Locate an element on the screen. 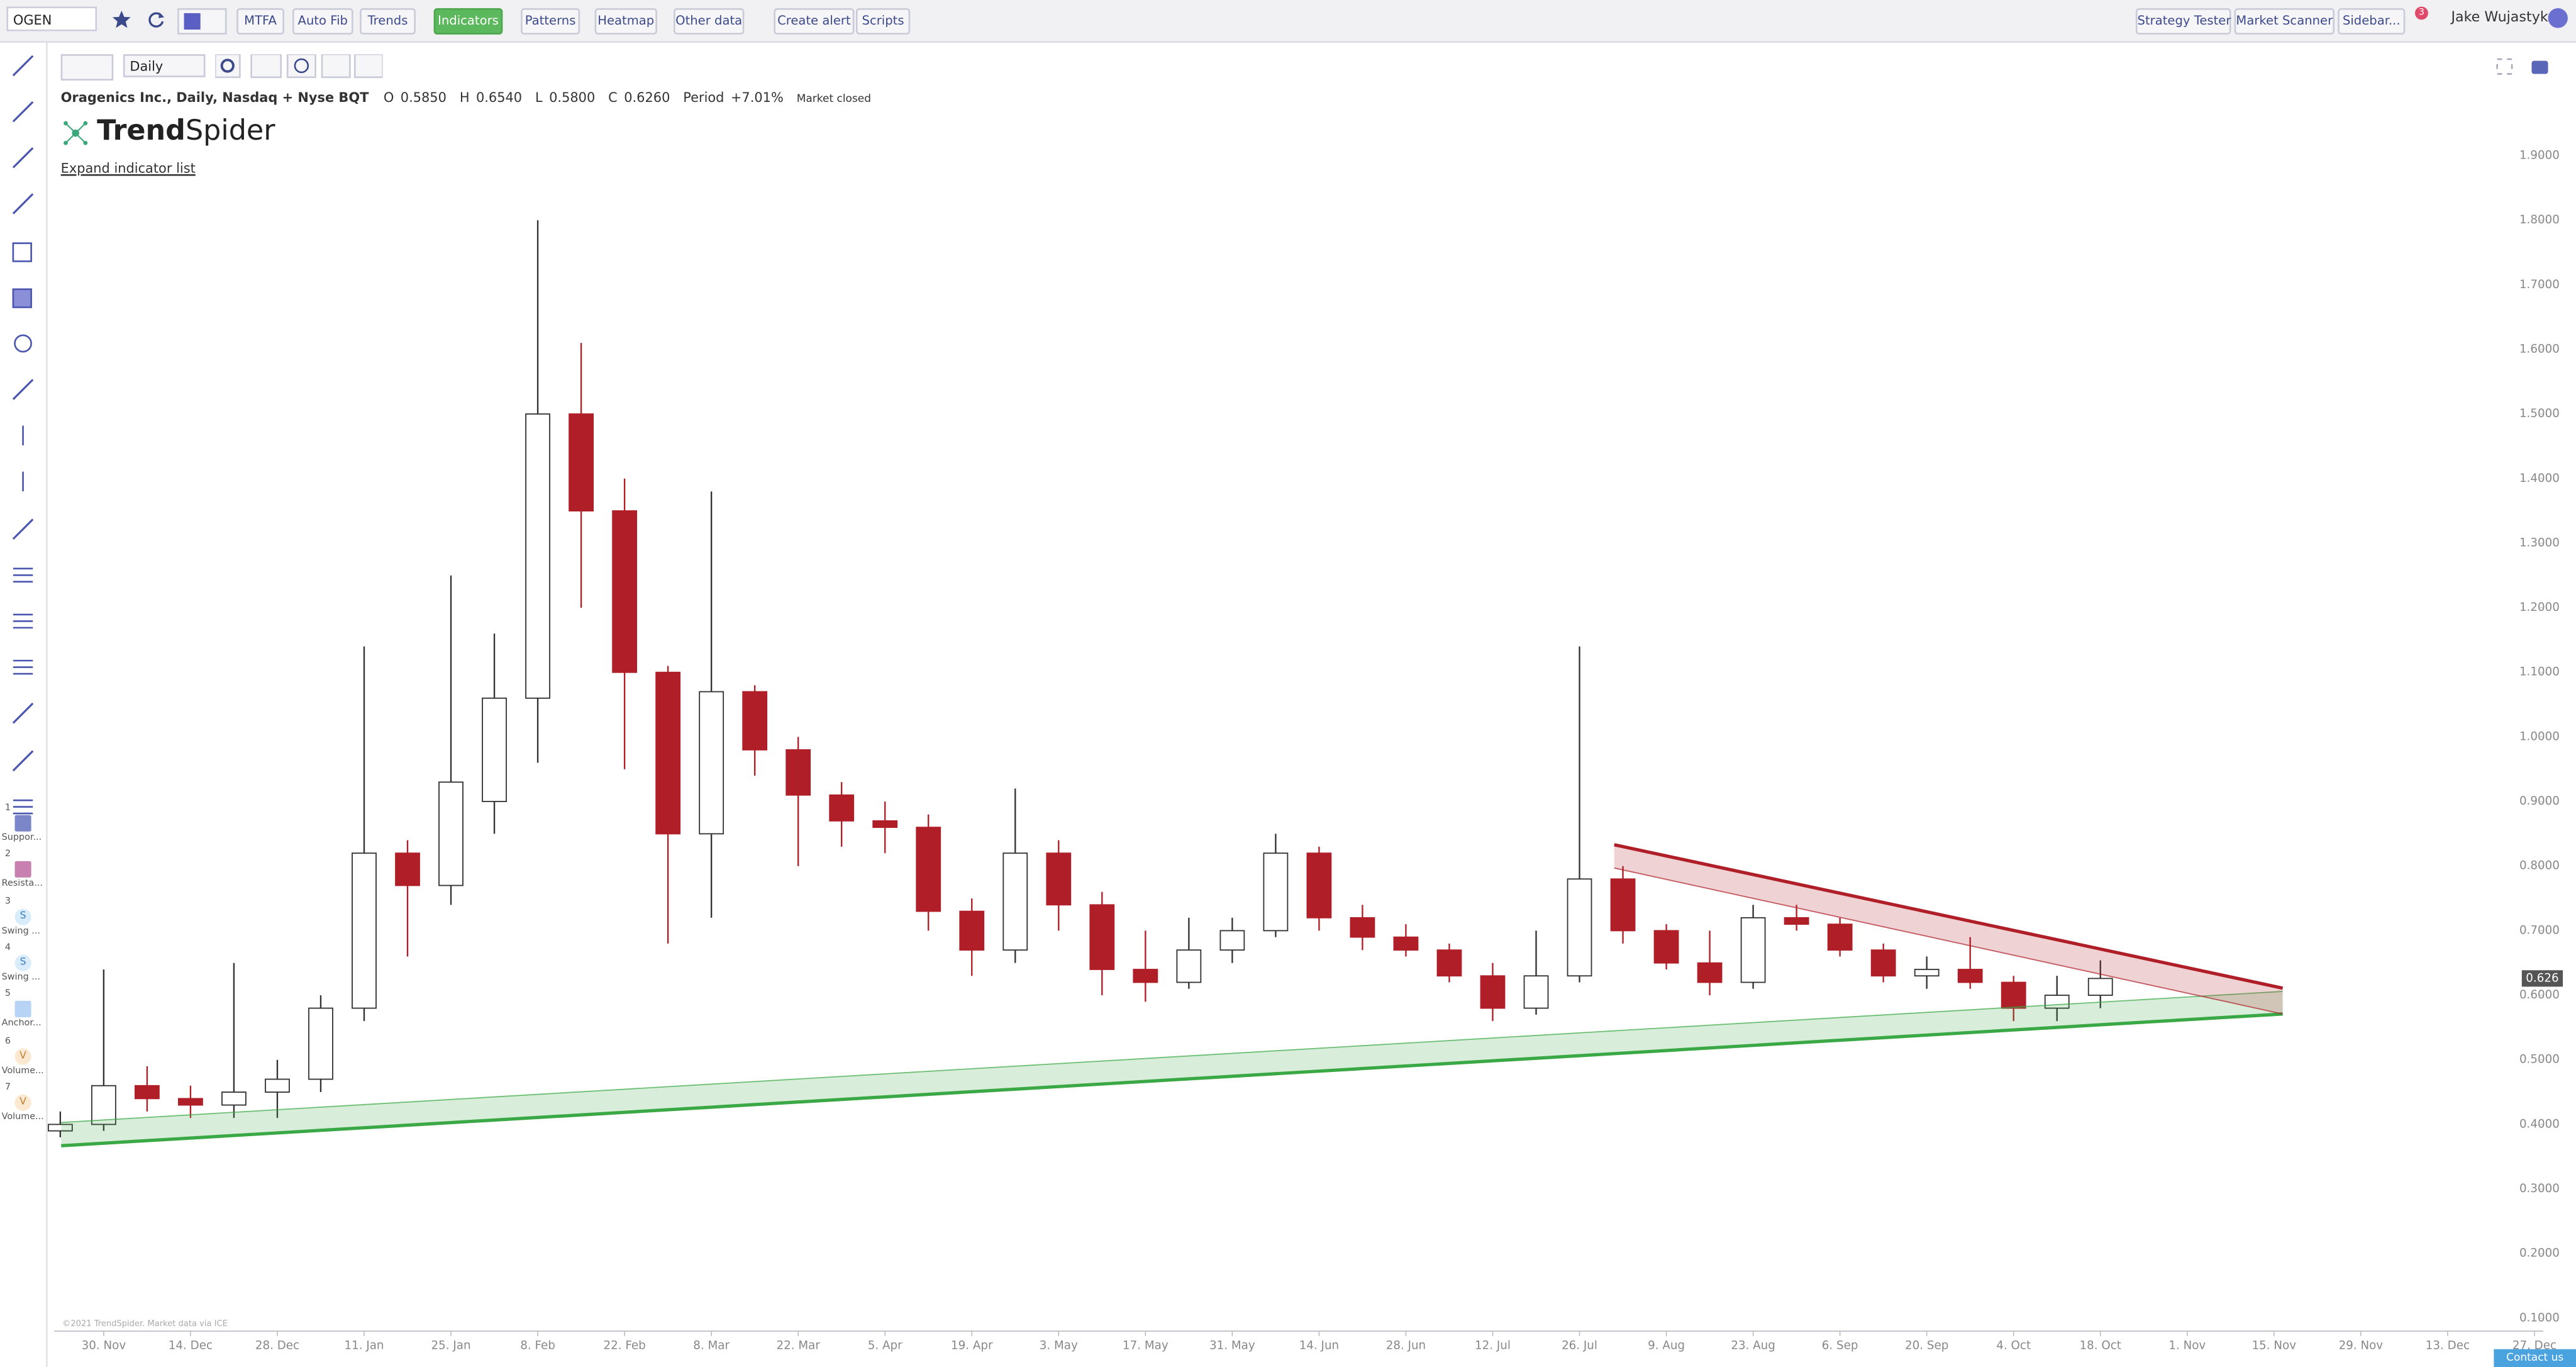 This screenshot has height=1367, width=2576. contact-button: Contact us is located at coordinates (2535, 1358).